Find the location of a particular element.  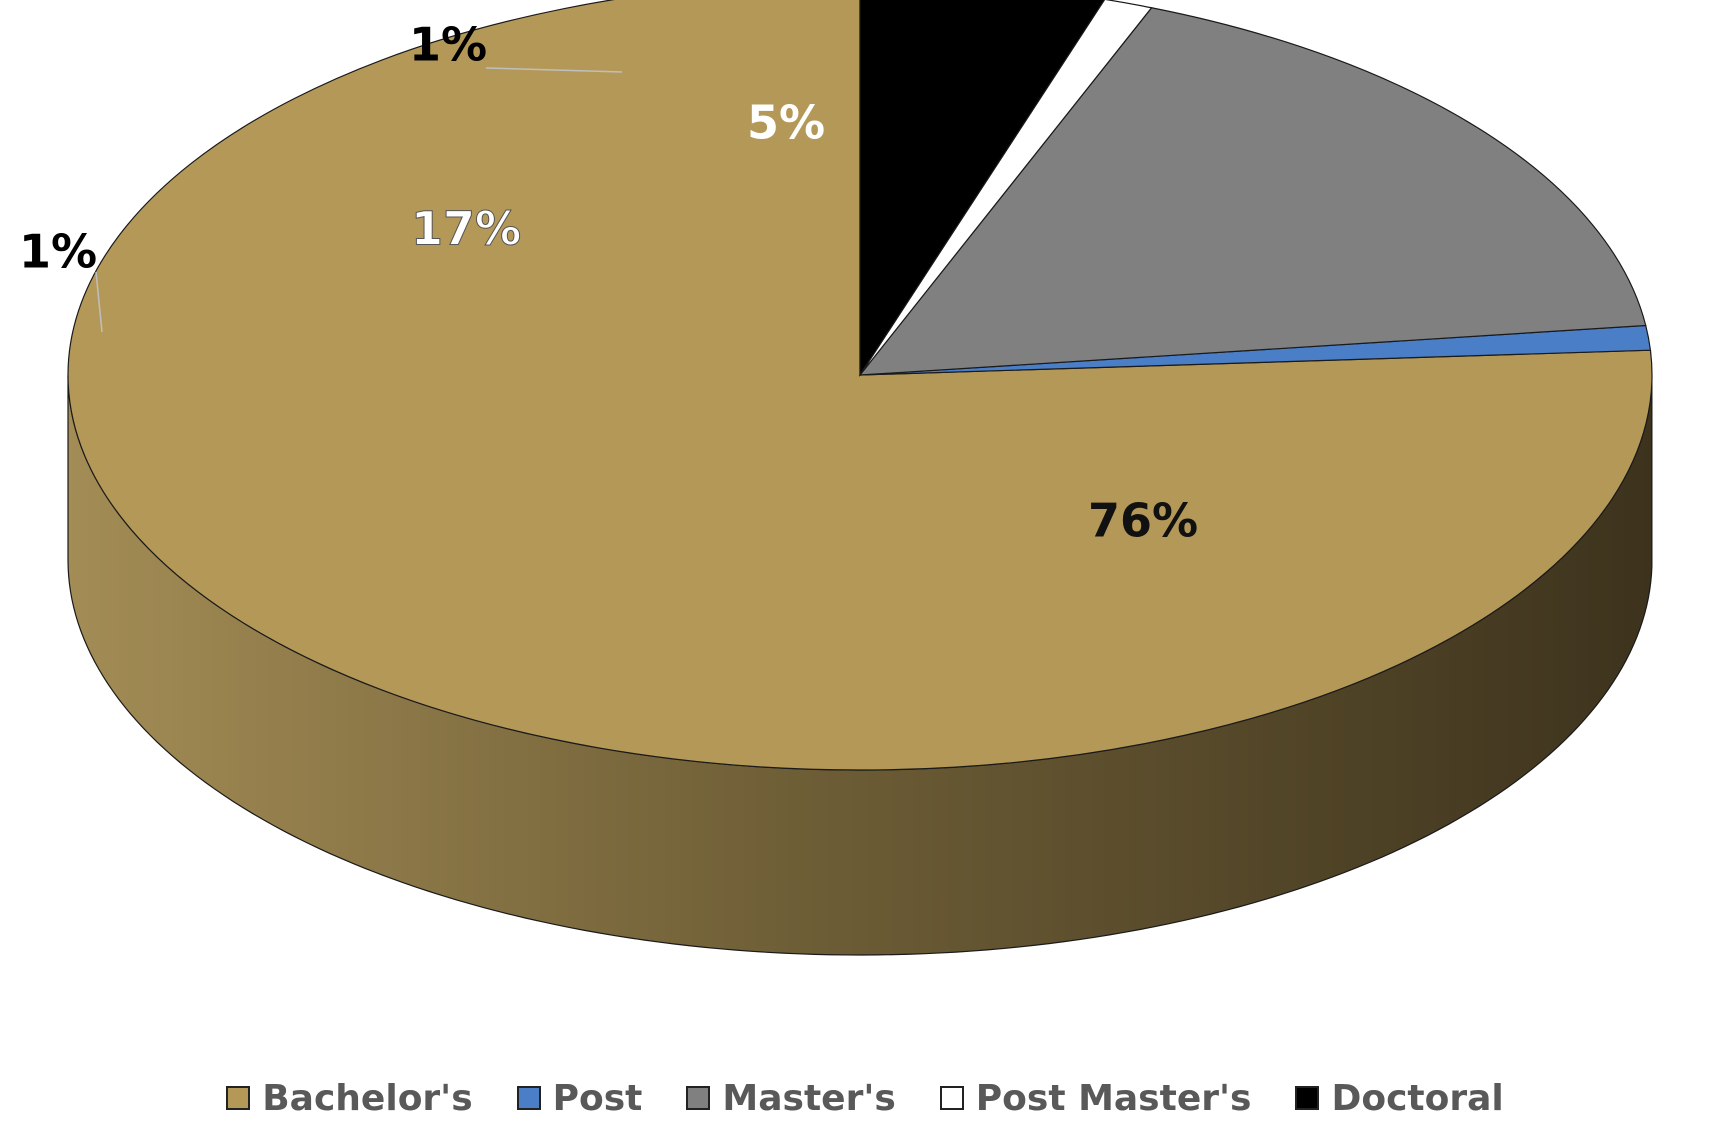

slice-doctoral is located at coordinates (982, 189).